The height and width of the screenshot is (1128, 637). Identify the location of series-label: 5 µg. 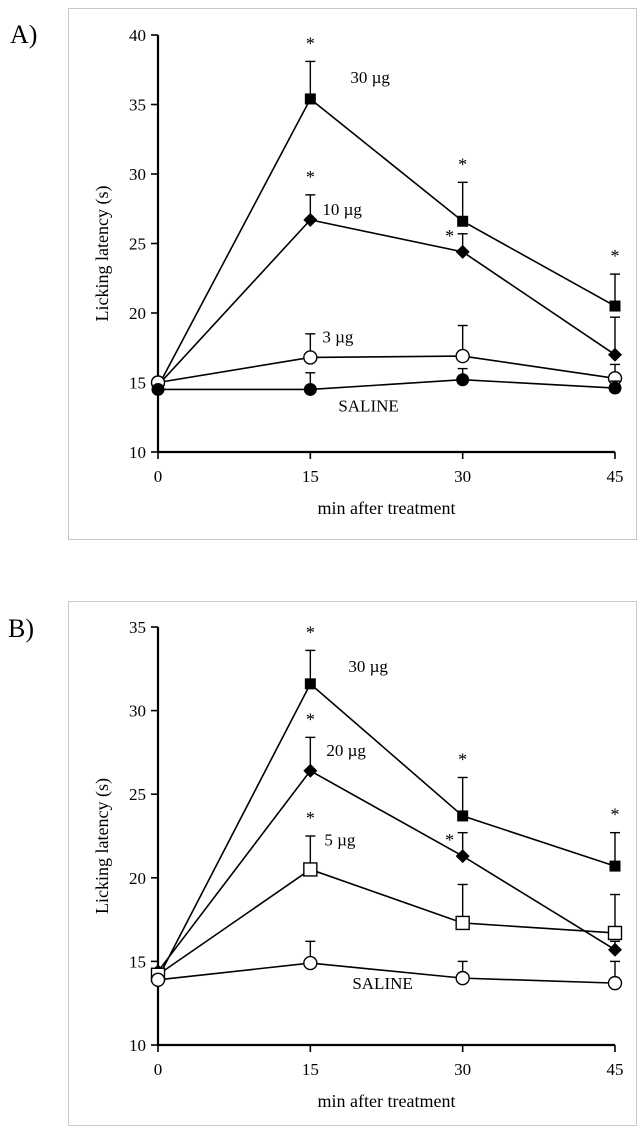
(340, 839).